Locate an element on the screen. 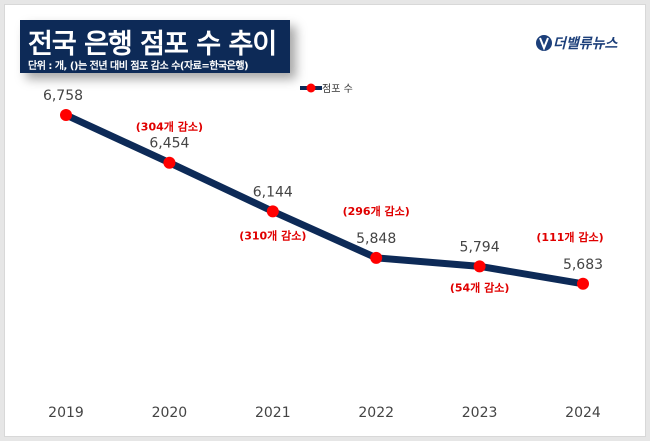  annotation-label: (111개 감소) is located at coordinates (569, 237).